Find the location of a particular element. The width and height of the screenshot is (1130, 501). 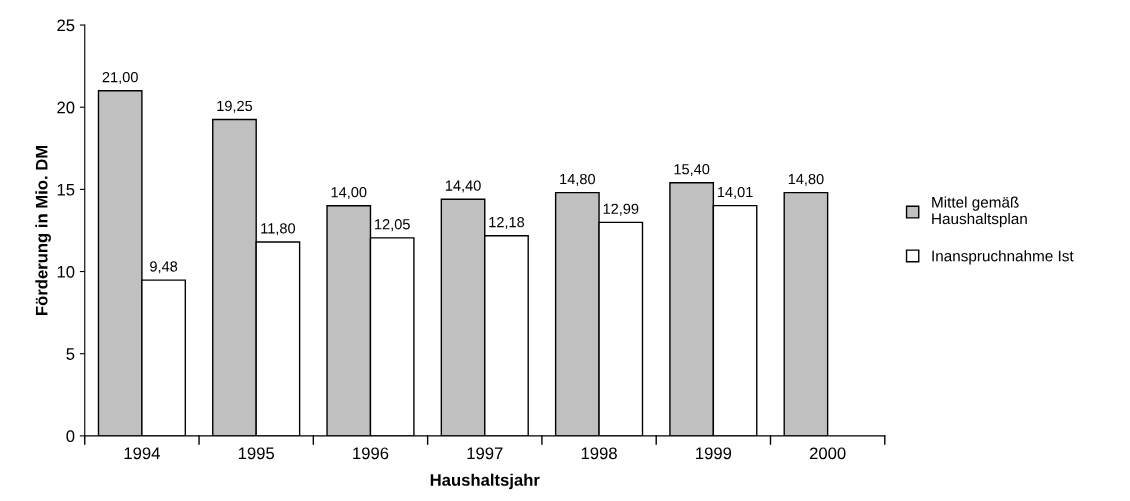

x-tick-label: 1999 is located at coordinates (714, 453).